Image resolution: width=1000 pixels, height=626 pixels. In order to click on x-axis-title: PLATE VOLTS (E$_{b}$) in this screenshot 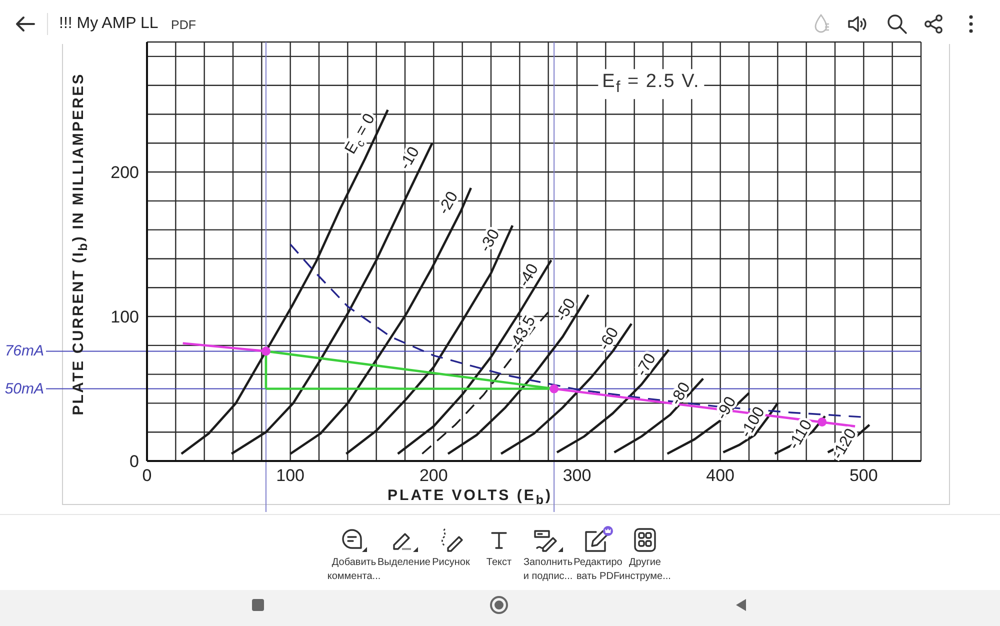, I will do `click(470, 497)`.